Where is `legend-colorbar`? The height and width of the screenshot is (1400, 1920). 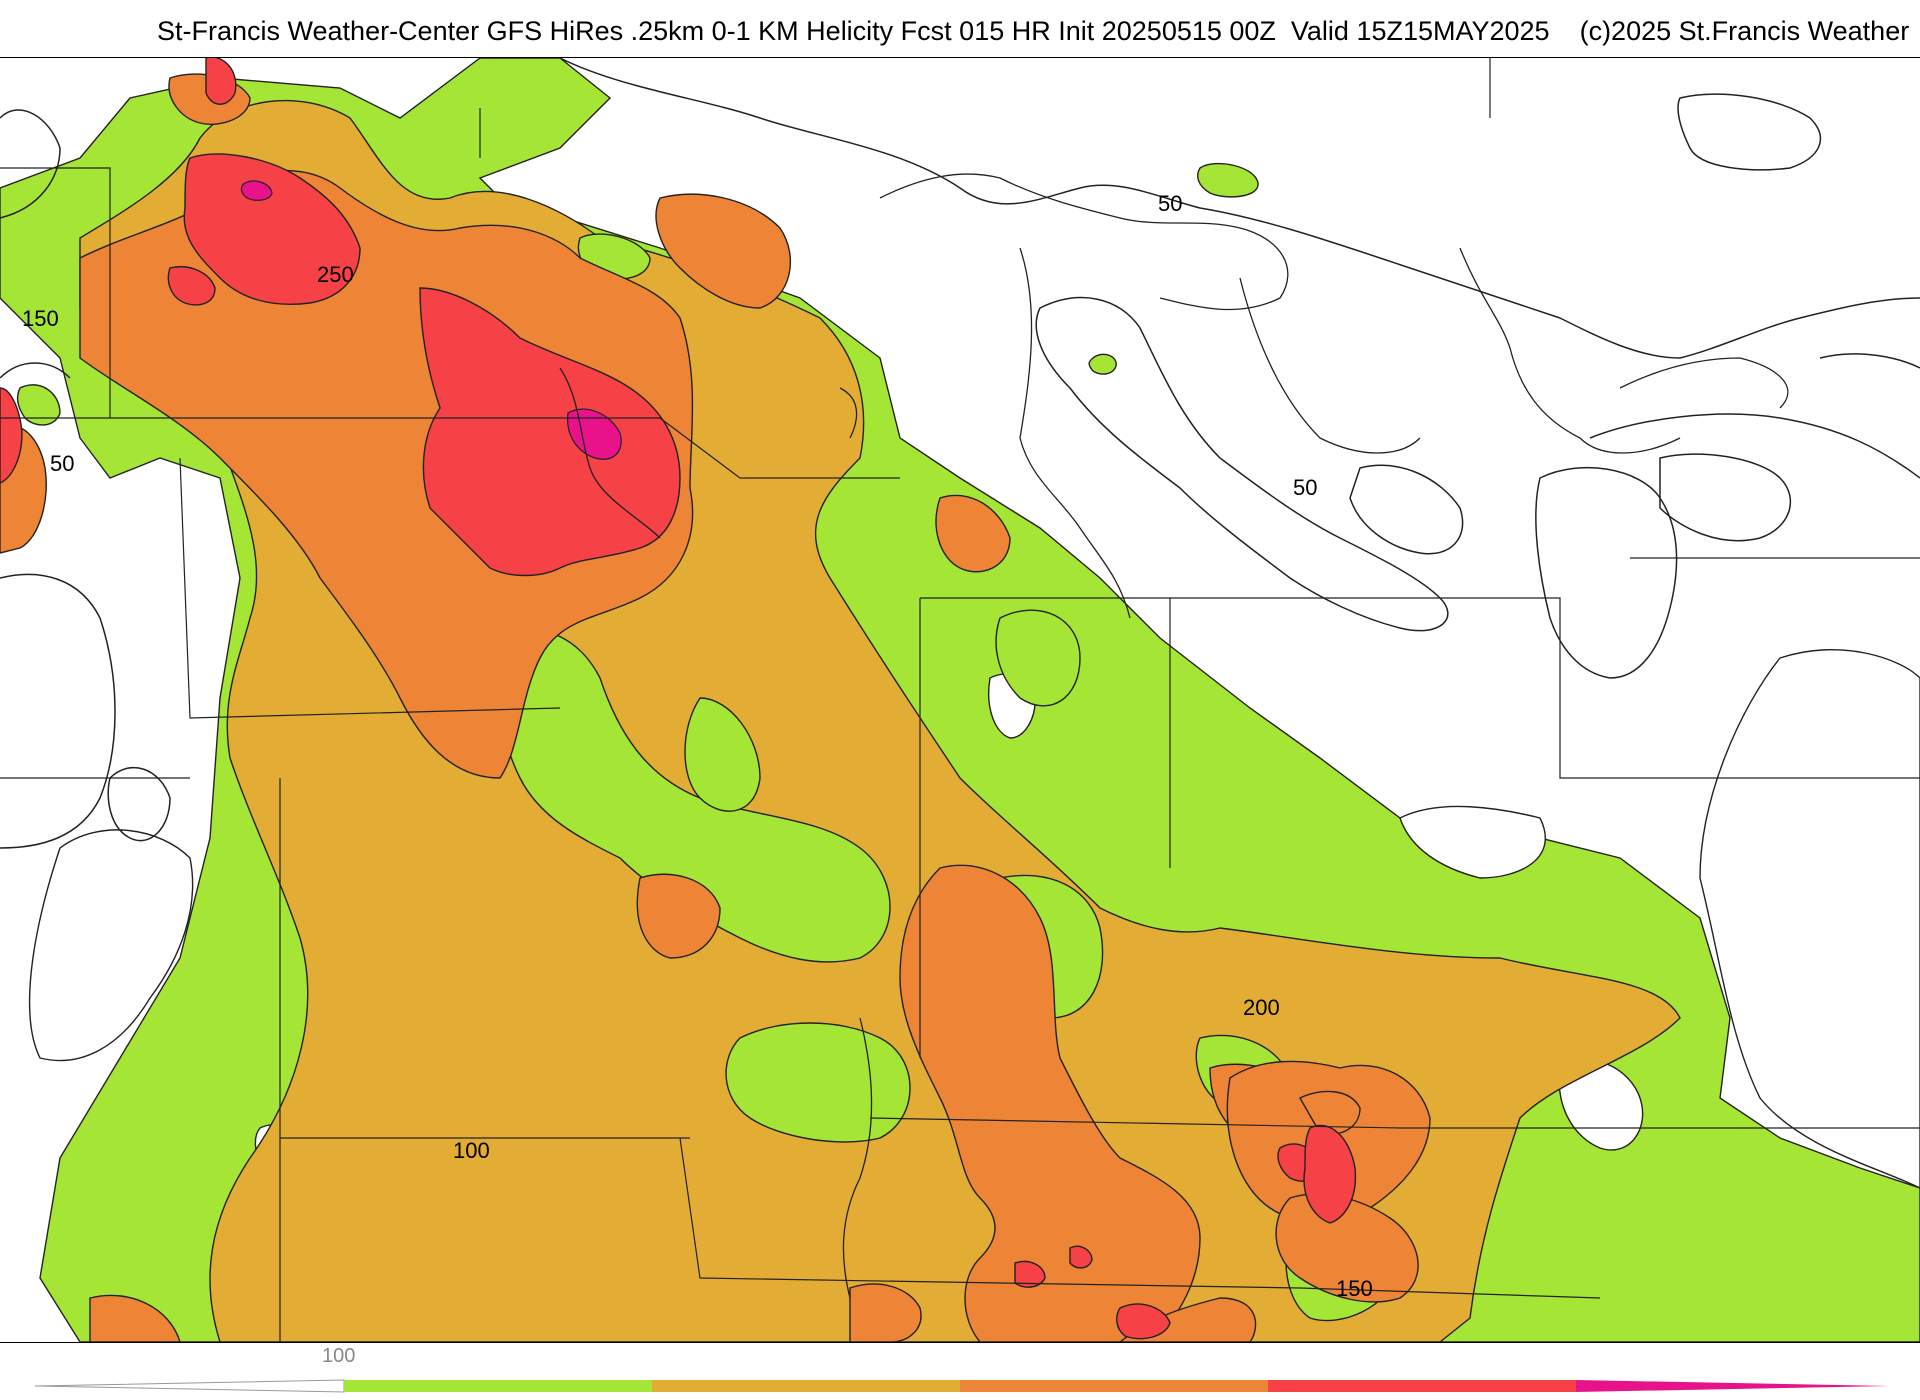
legend-colorbar is located at coordinates (962, 1386).